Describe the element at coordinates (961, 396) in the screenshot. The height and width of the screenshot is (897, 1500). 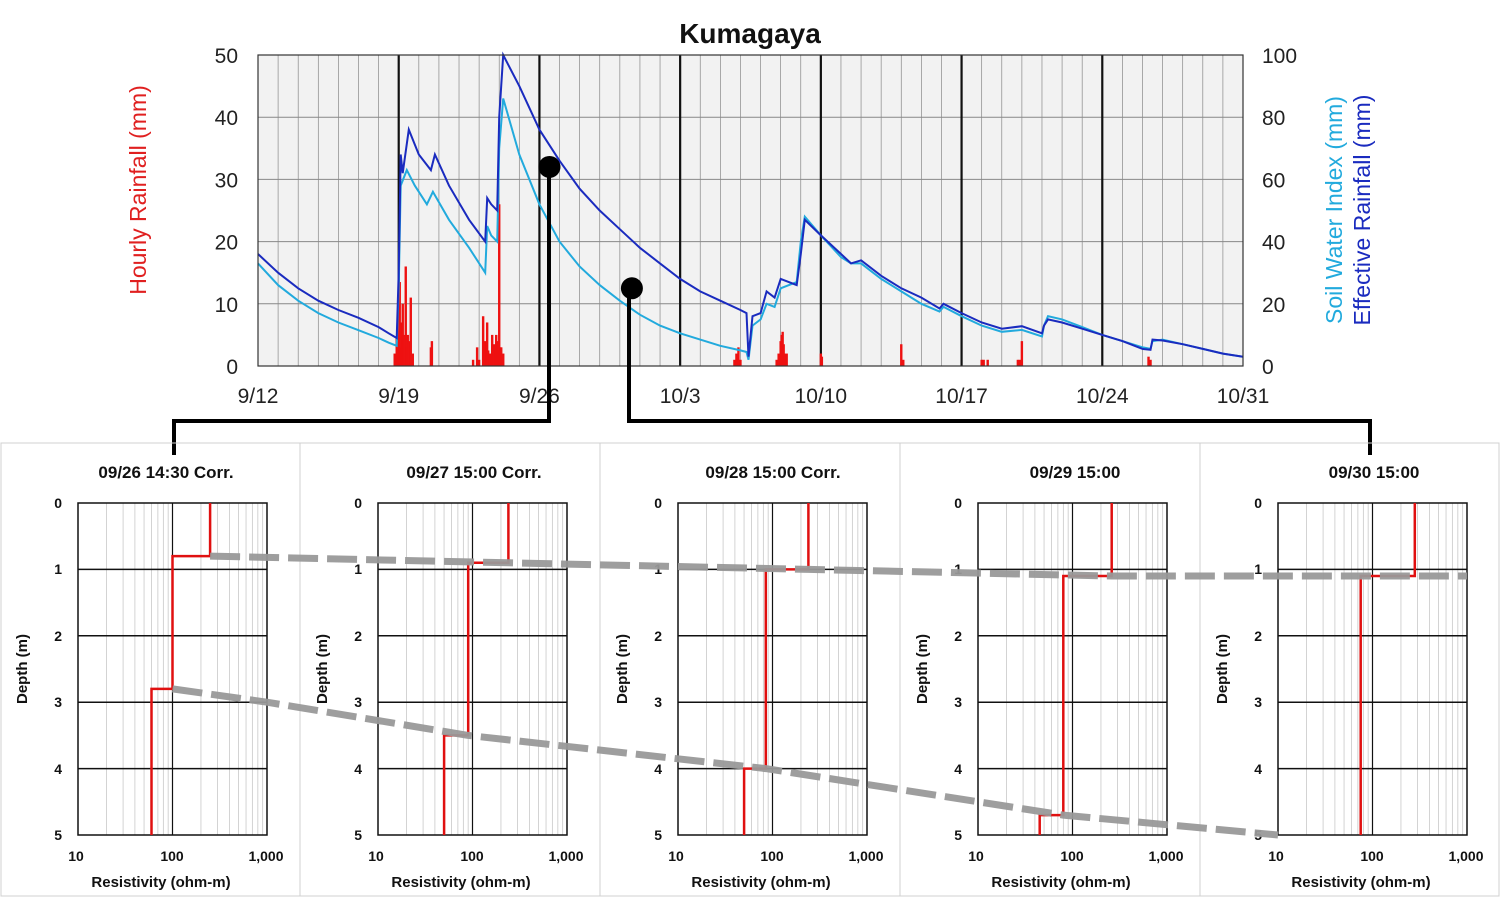
I see `x-tick-label: 10/17` at that location.